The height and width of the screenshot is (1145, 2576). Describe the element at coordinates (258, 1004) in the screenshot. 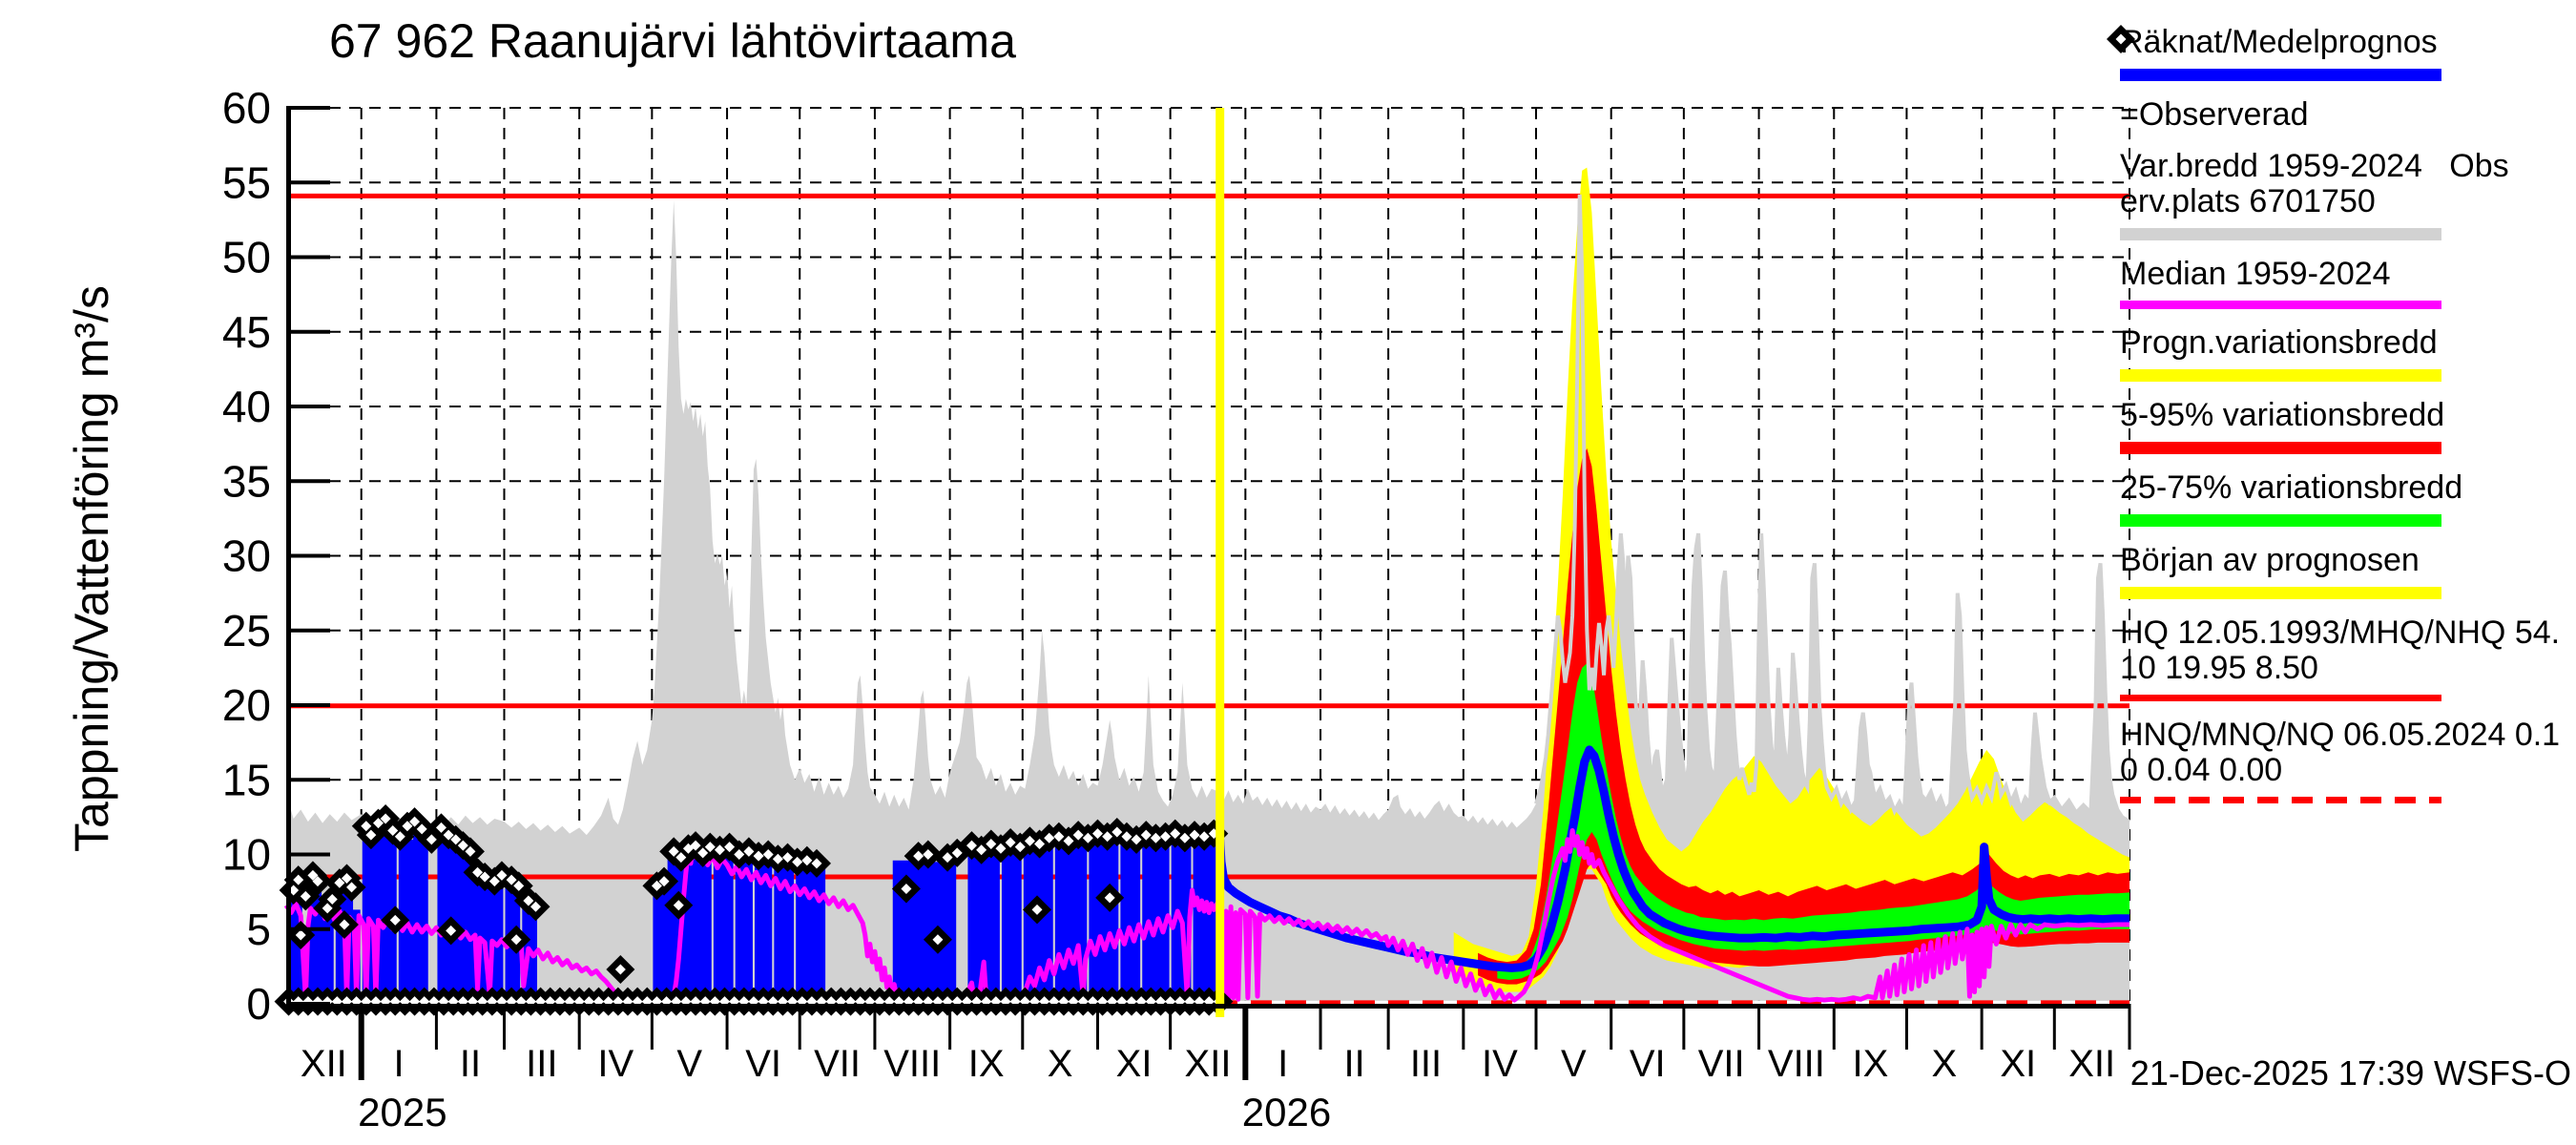

I see `svg-text: 0` at that location.